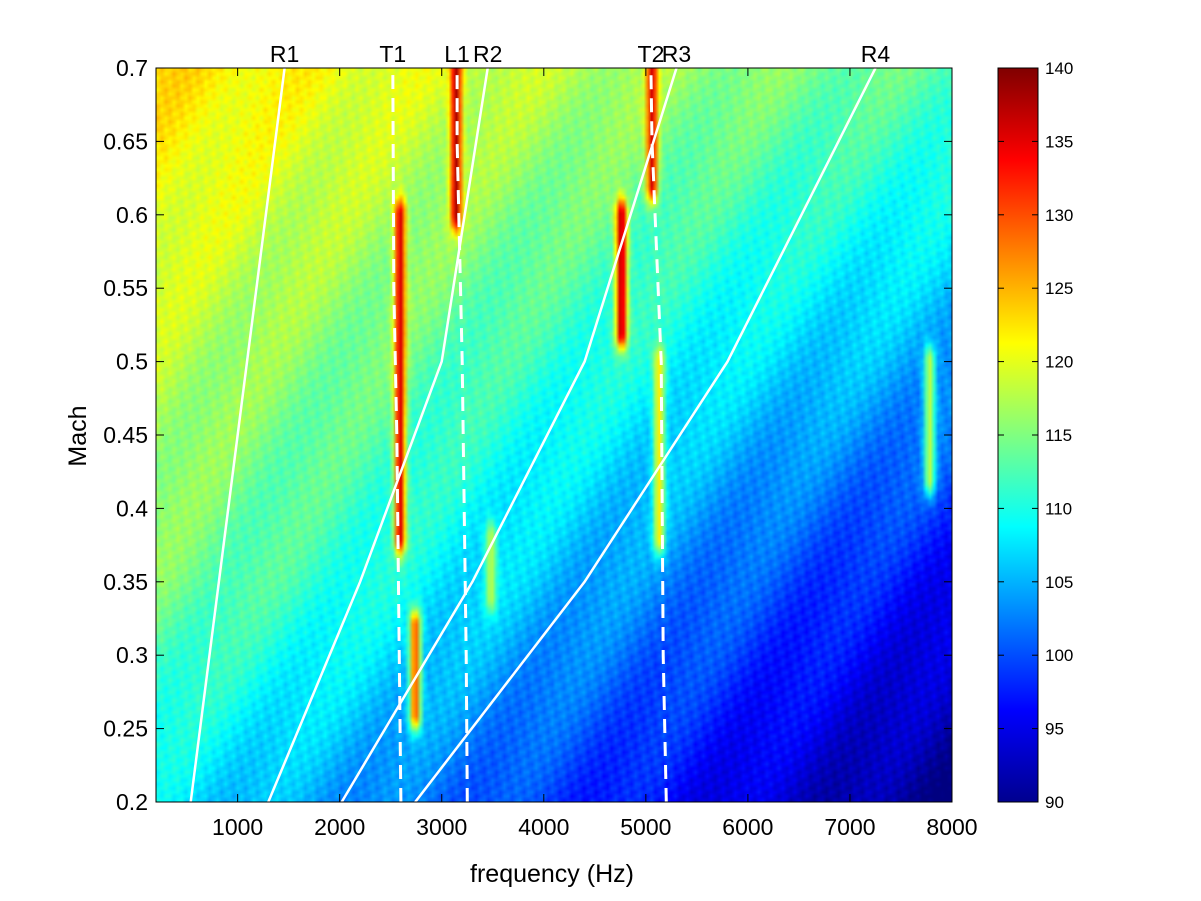 The image size is (1201, 901). What do you see at coordinates (132, 802) in the screenshot?
I see `y-tick-label: 0.2` at bounding box center [132, 802].